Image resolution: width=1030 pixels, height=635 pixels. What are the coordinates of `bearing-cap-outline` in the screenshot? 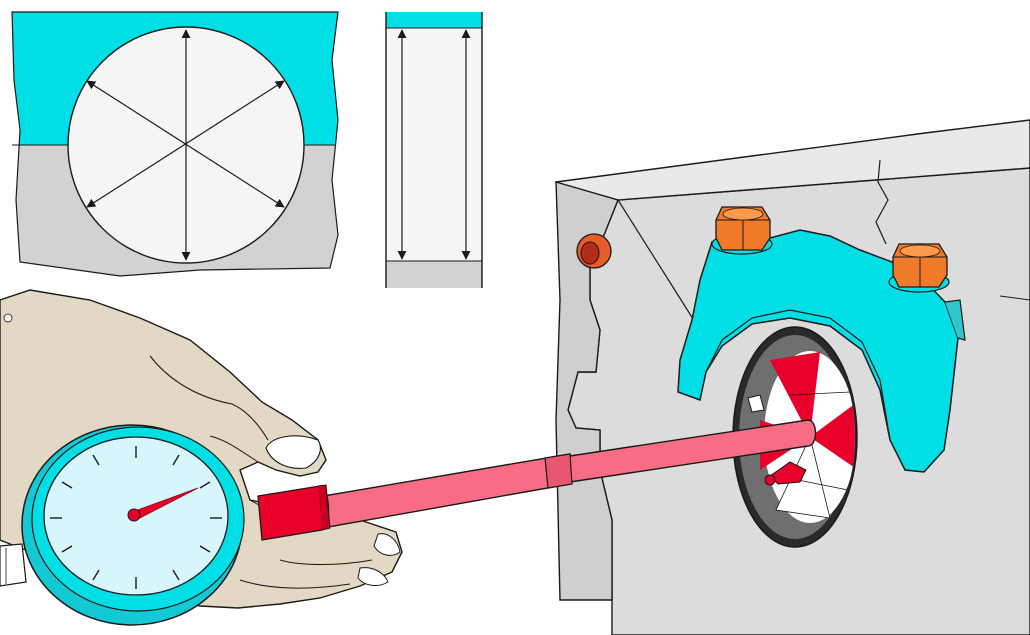 It's located at (175, 144).